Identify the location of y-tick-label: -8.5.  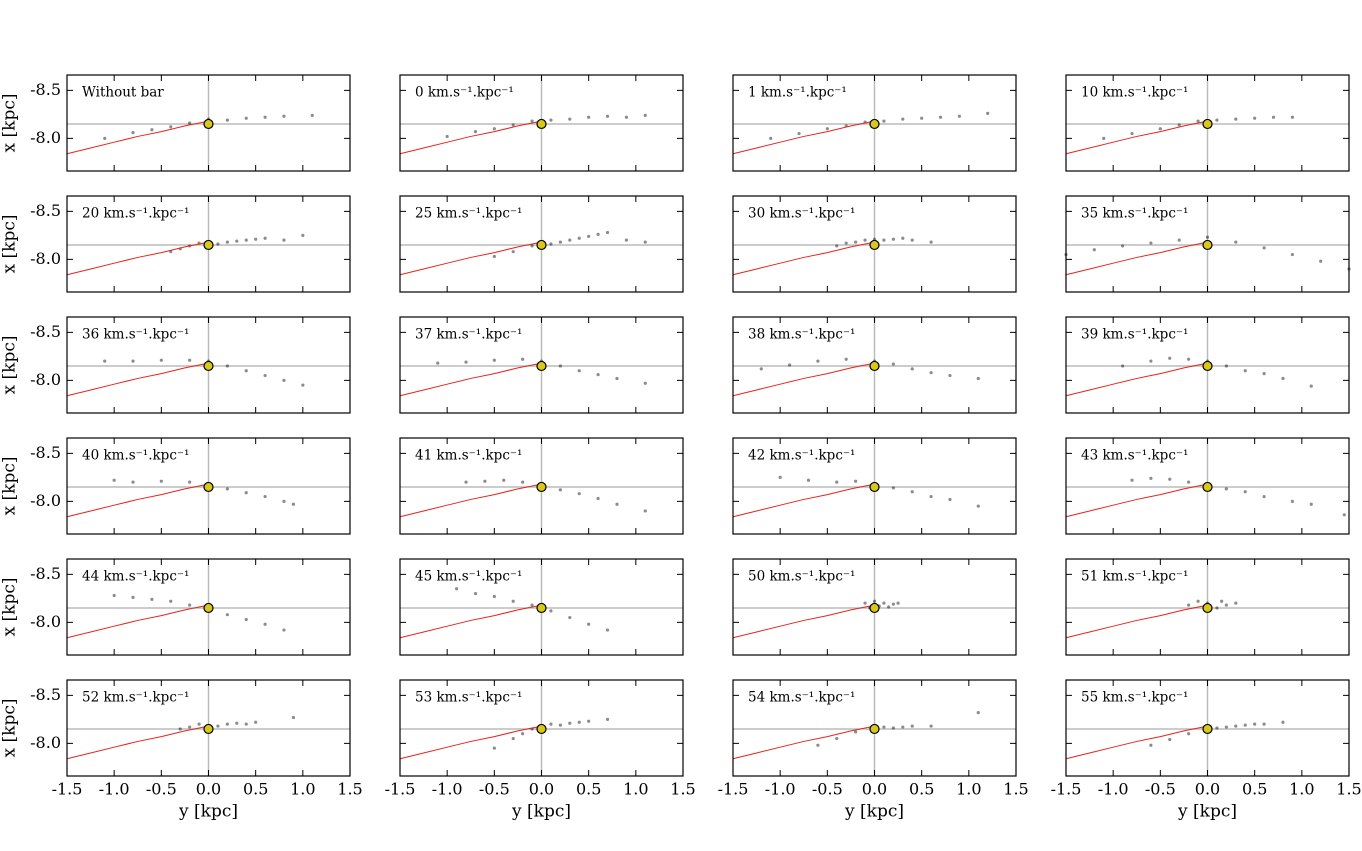
(45, 210).